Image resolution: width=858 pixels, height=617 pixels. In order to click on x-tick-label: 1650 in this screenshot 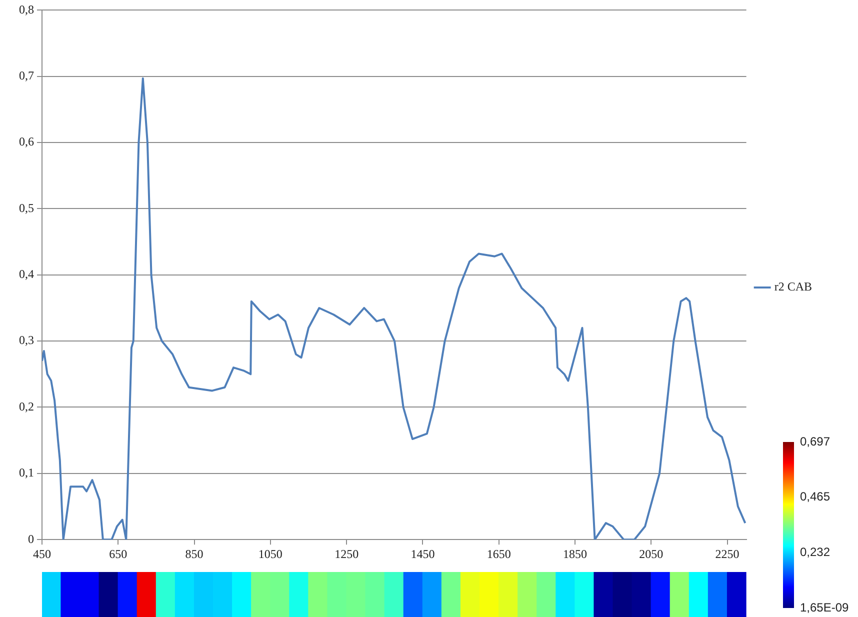, I will do `click(498, 553)`.